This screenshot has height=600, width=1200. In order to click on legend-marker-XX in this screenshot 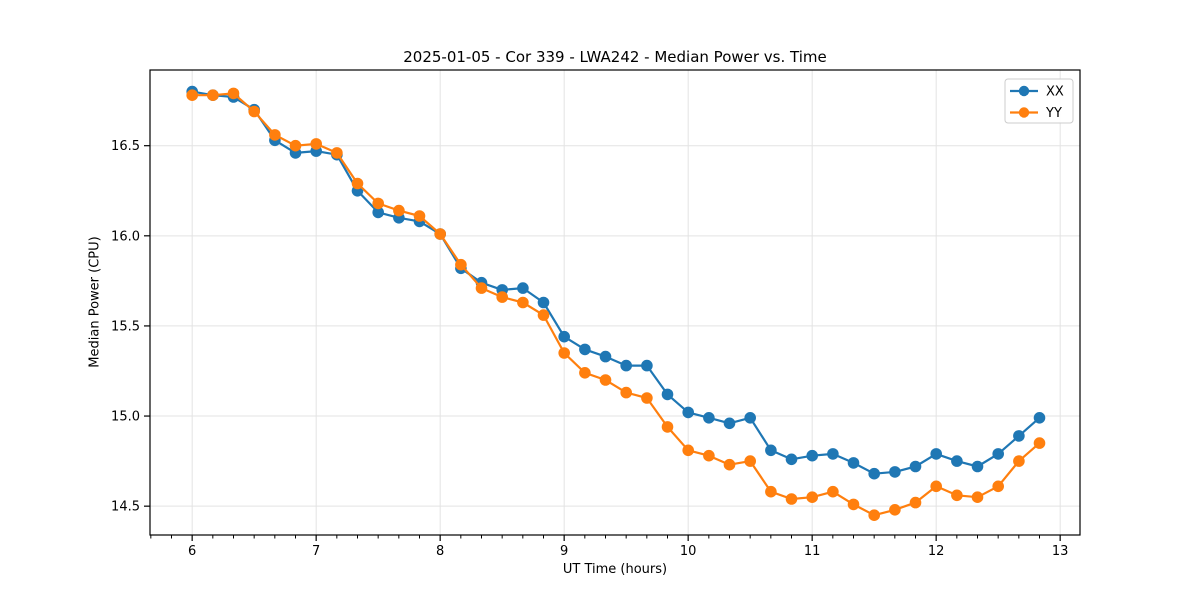, I will do `click(1024, 91)`.